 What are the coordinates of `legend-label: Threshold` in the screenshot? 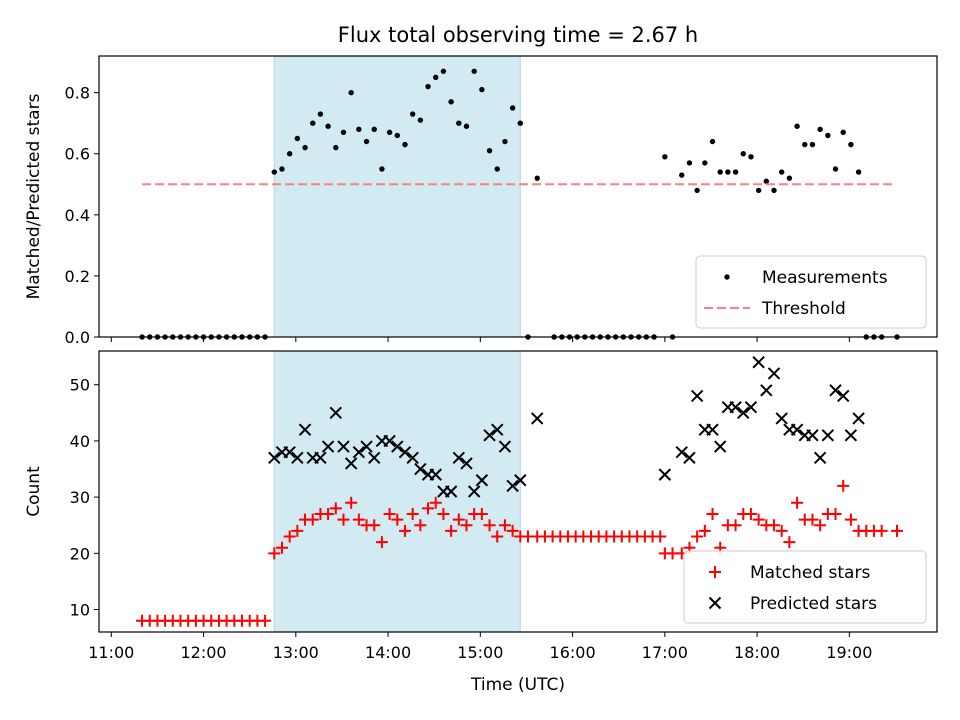 It's located at (803, 309).